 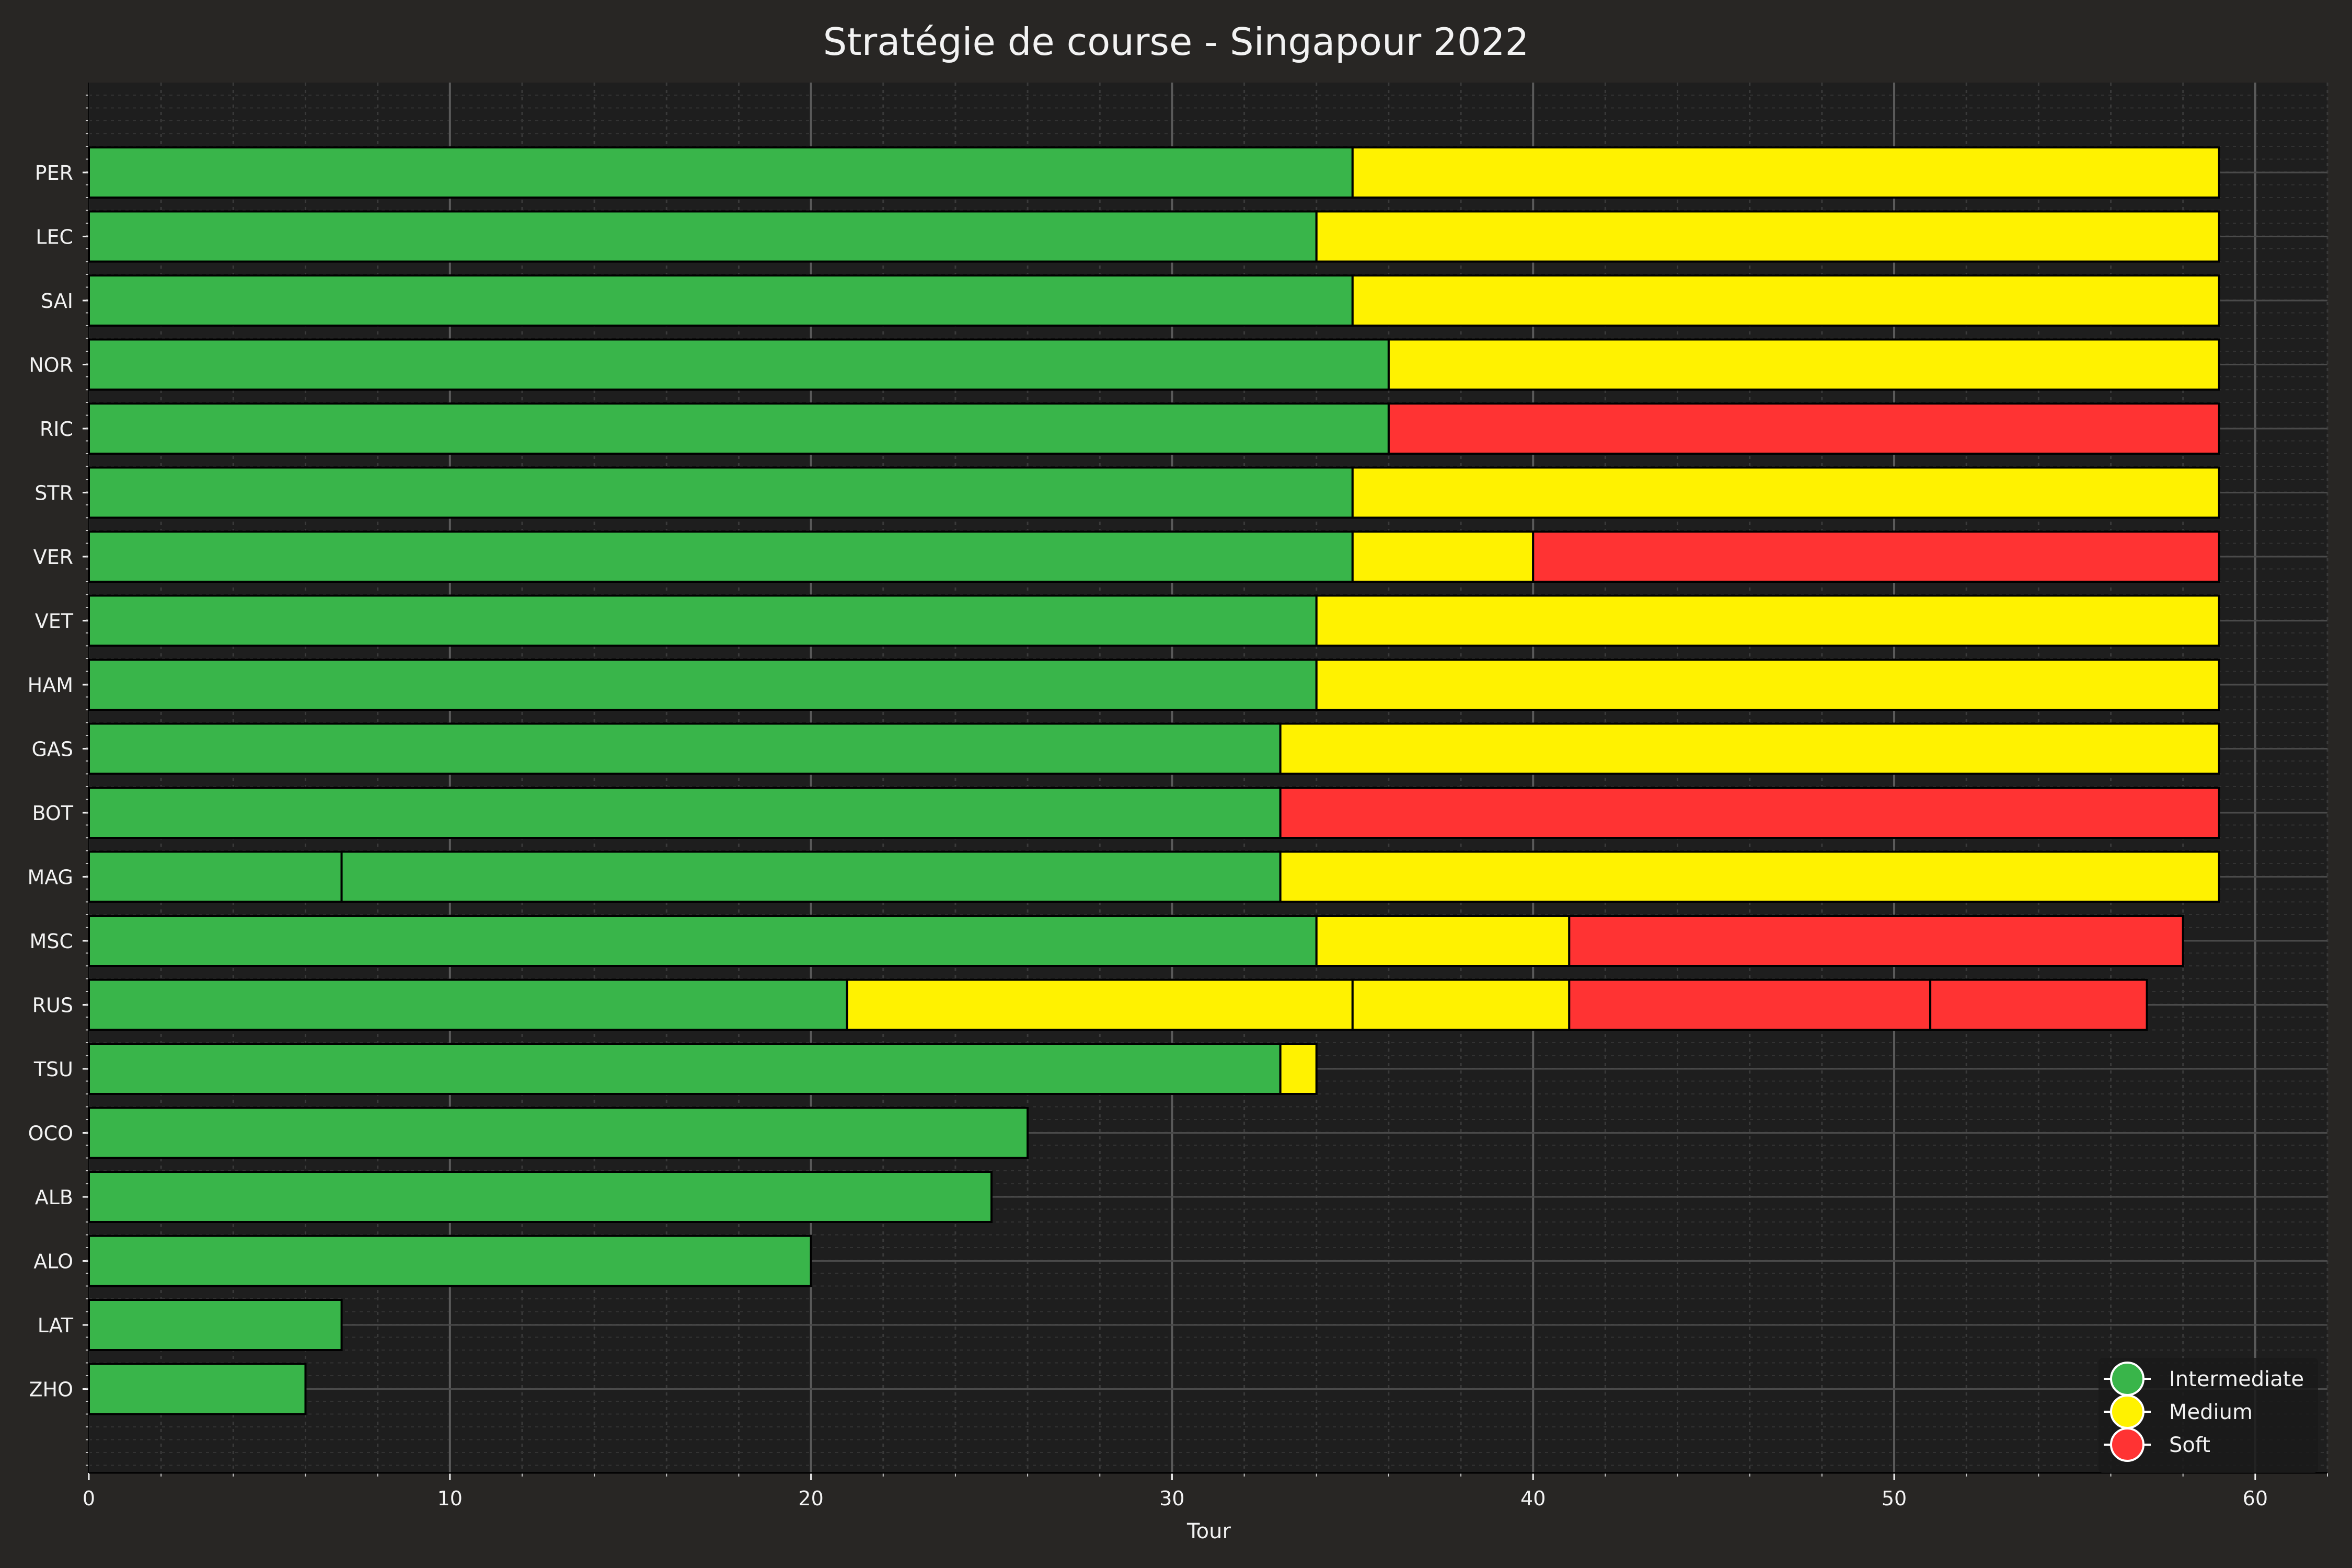 What do you see at coordinates (50, 685) in the screenshot?
I see `y-tick-label: HAM` at bounding box center [50, 685].